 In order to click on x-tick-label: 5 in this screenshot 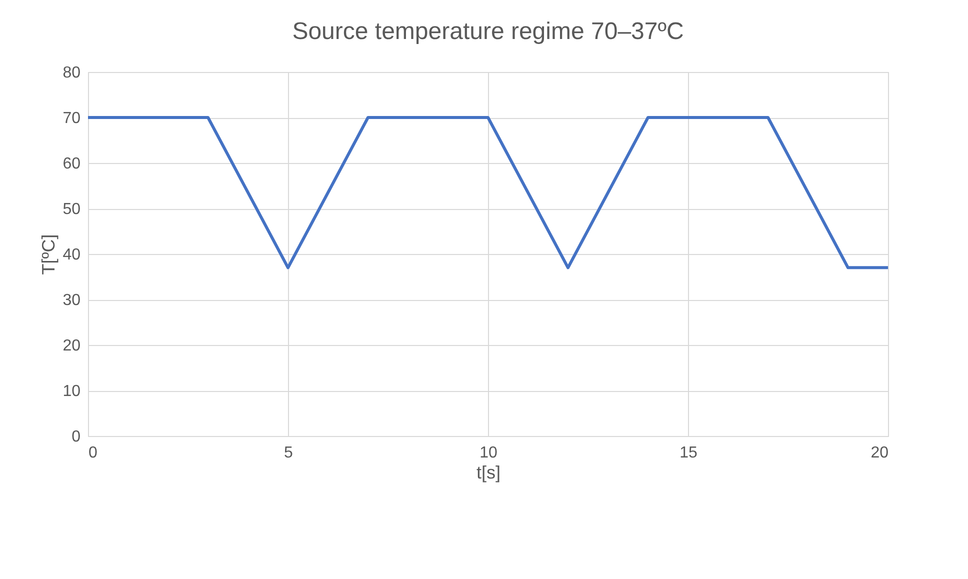, I will do `click(289, 453)`.